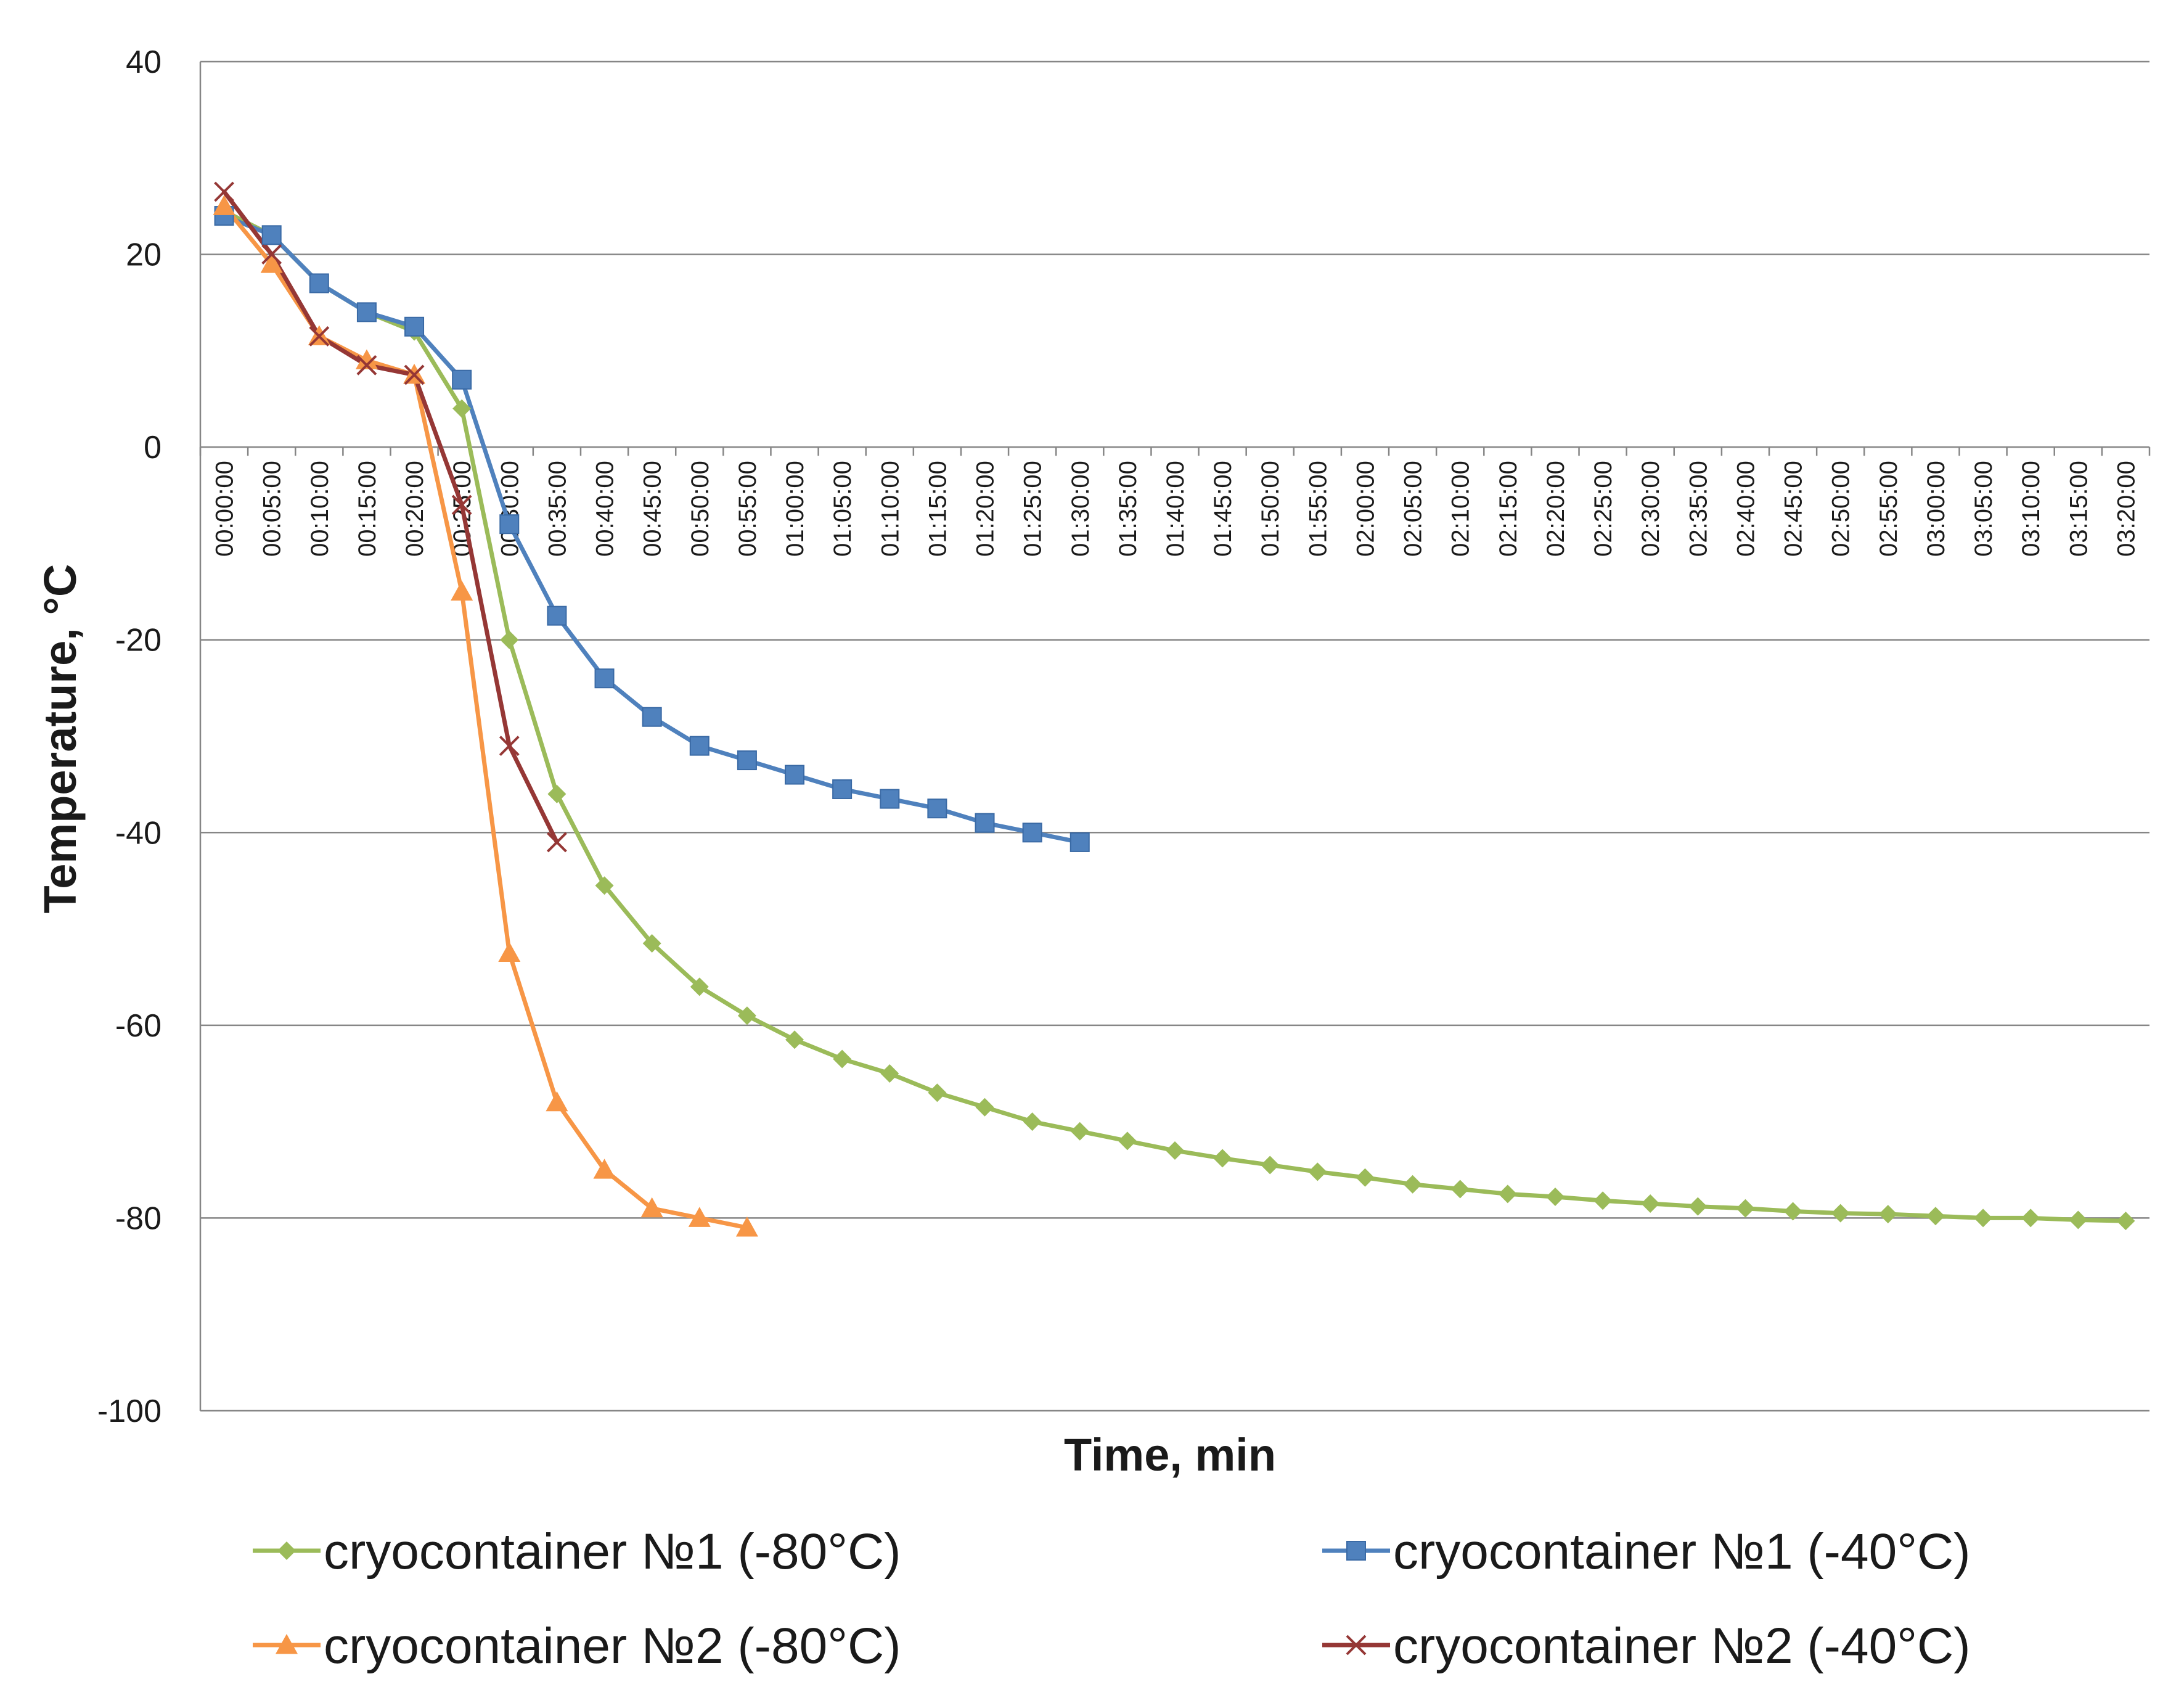 Image resolution: width=2184 pixels, height=1695 pixels. Describe the element at coordinates (153, 448) in the screenshot. I see `y-tick-label: 0` at that location.